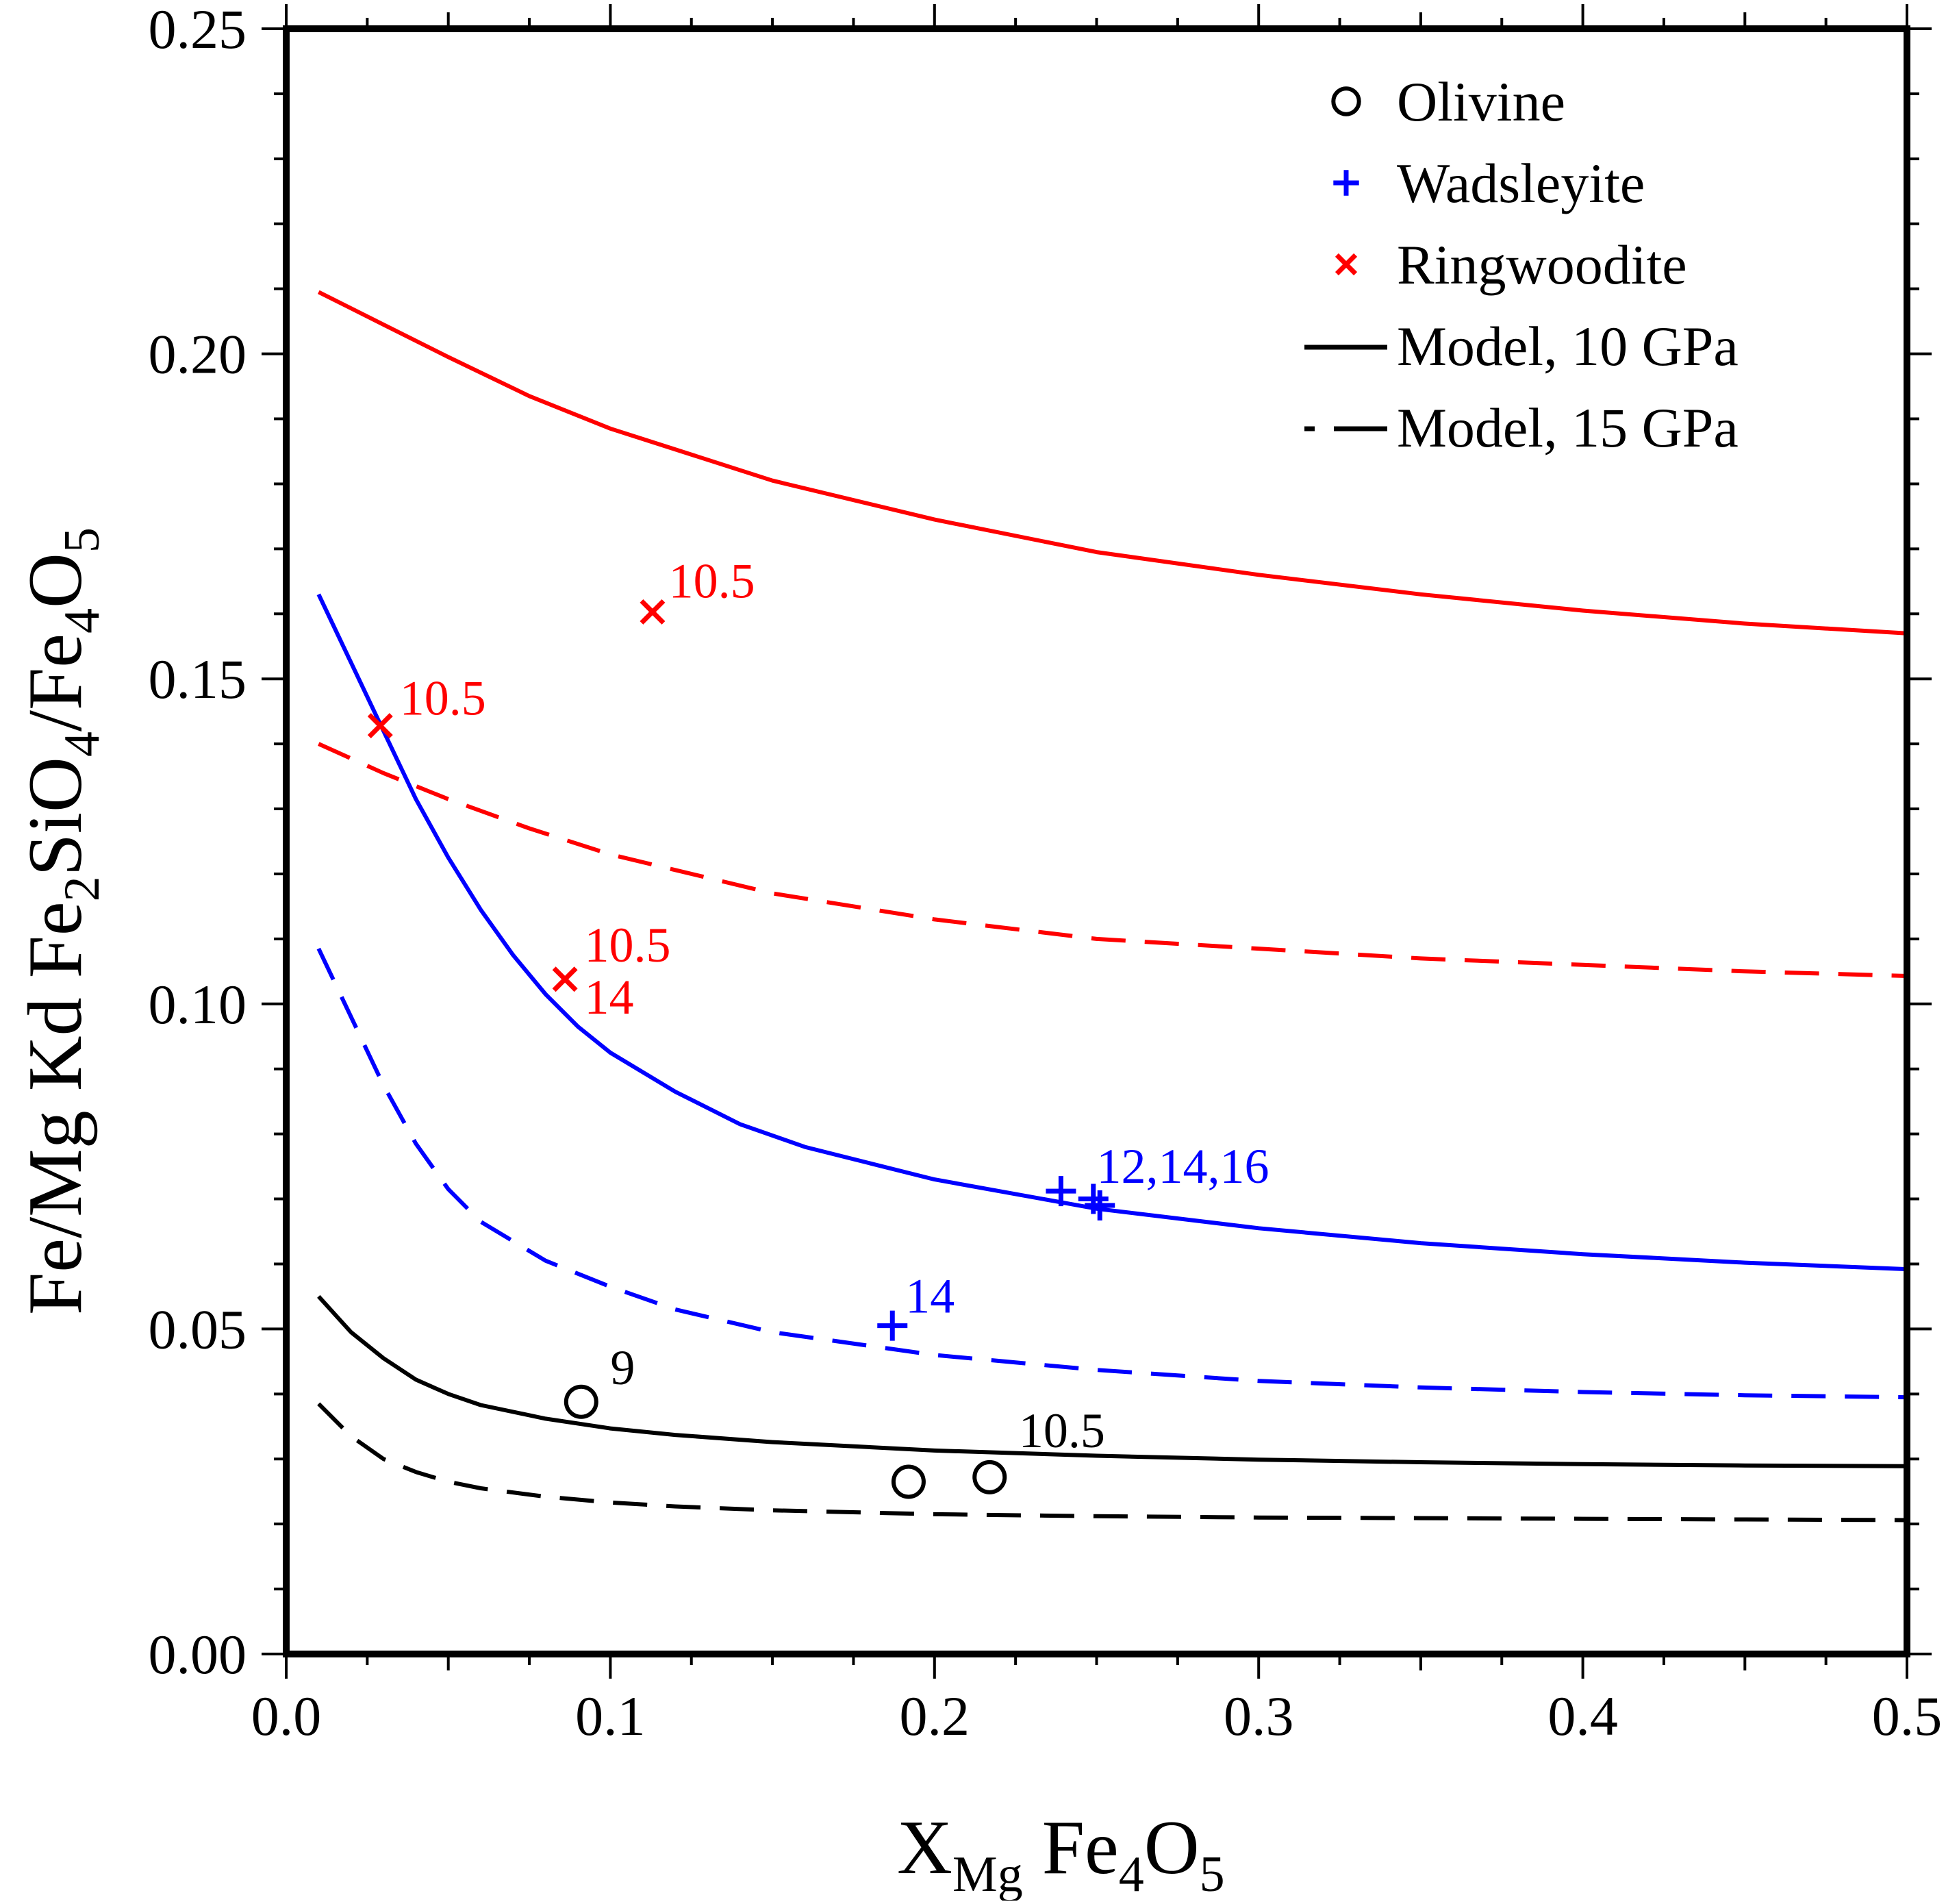 The width and height of the screenshot is (1946, 1904). I want to click on x-tick-label: 0.2, so click(935, 1716).